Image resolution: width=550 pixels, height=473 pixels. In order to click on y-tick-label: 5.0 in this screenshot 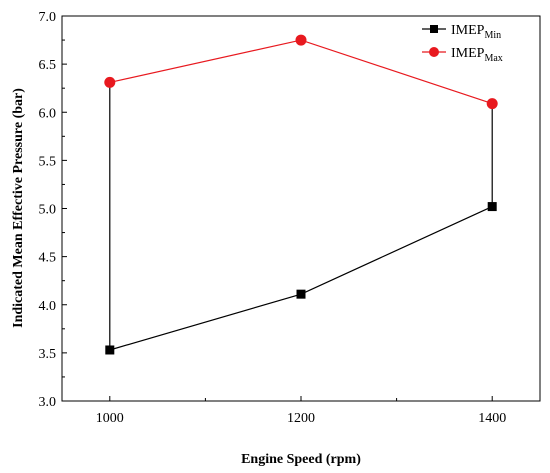, I will do `click(48, 210)`.